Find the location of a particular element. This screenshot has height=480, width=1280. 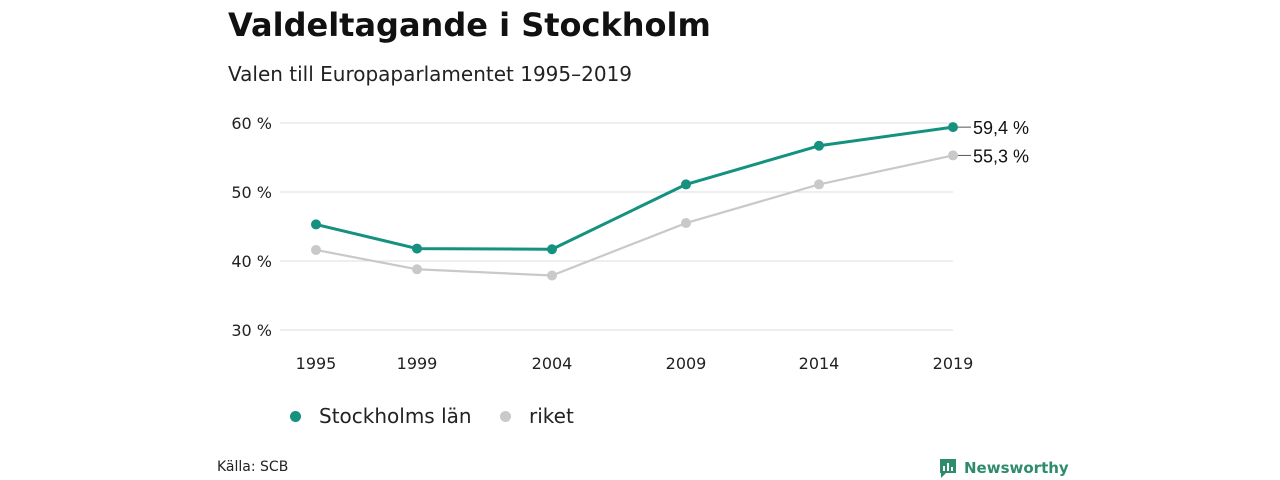

legend-item-stockholms-lan: Stockholms län is located at coordinates (381, 416).